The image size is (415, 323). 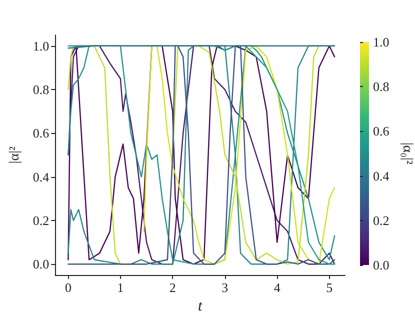 I want to click on color-bar-label: 0.4, so click(x=381, y=176).